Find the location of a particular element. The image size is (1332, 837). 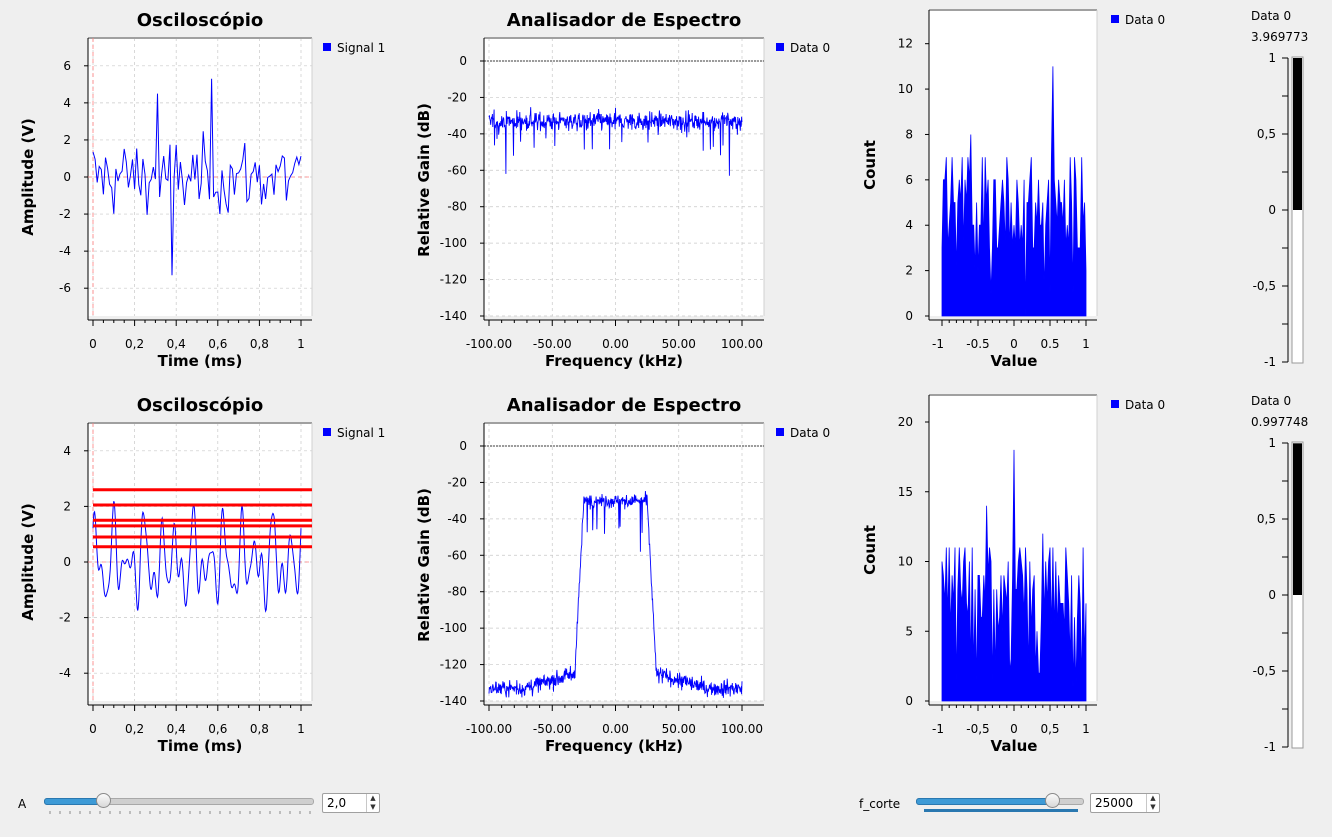

legend-label: Data 0 is located at coordinates (810, 48).